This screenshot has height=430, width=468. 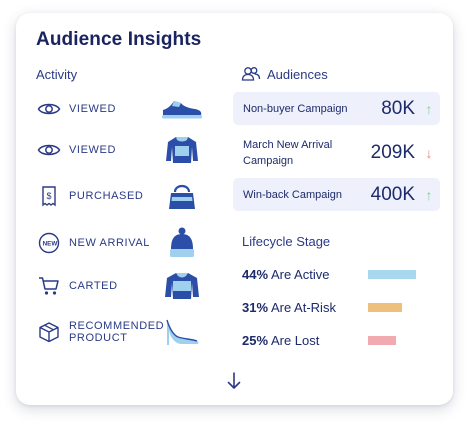 I want to click on lifecycle-percent: 25%, so click(x=255, y=340).